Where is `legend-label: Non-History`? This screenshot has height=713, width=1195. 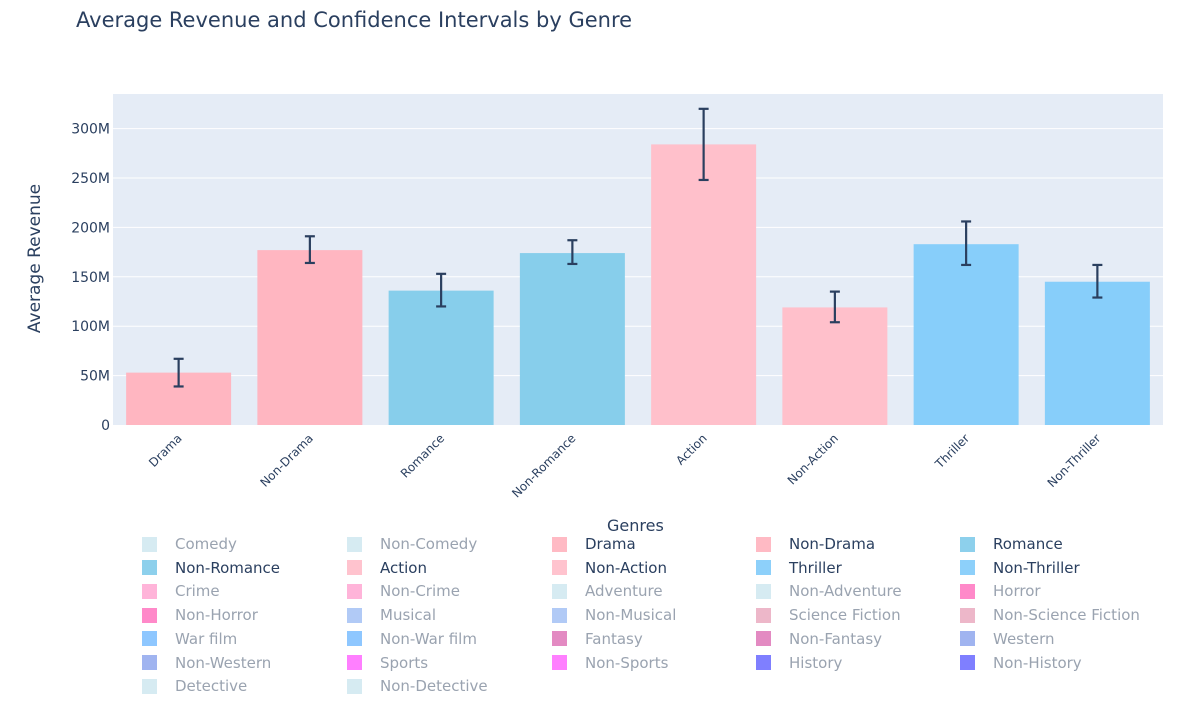 legend-label: Non-History is located at coordinates (1037, 662).